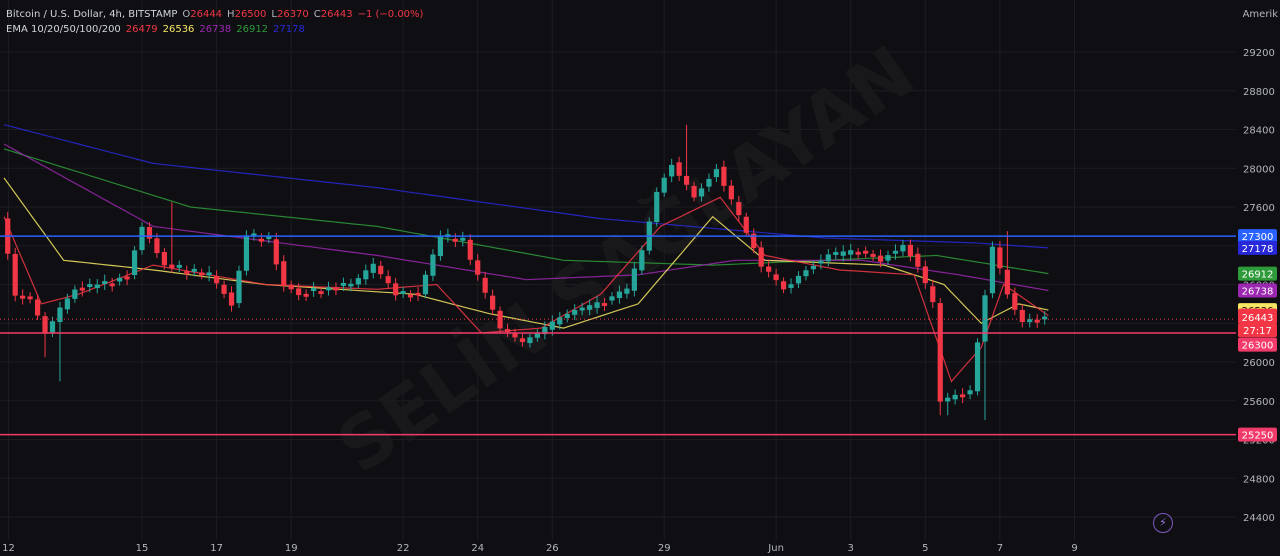 This screenshot has height=556, width=1280. I want to click on low-label: L, so click(274, 14).